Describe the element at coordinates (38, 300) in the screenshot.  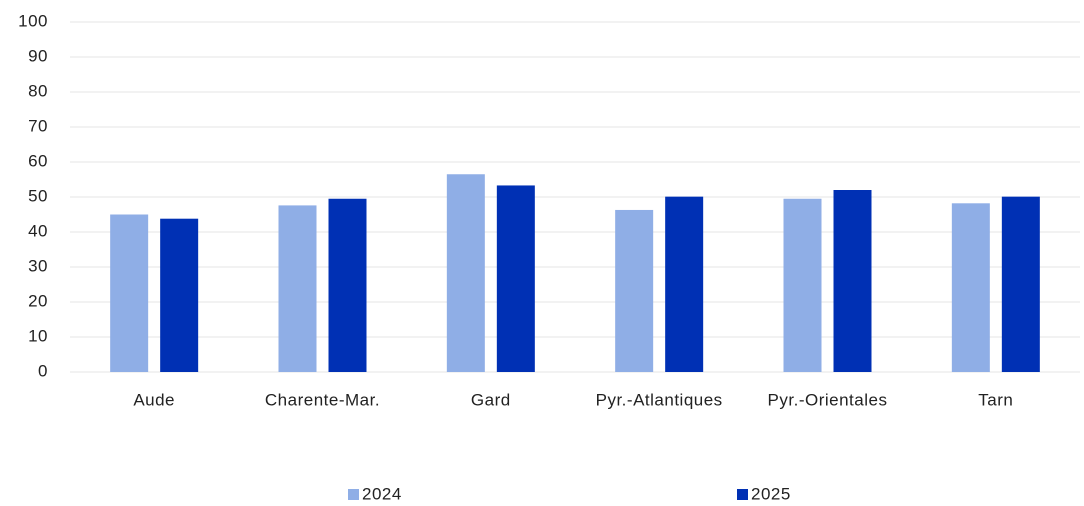
I see `y-tick-label: 20` at that location.